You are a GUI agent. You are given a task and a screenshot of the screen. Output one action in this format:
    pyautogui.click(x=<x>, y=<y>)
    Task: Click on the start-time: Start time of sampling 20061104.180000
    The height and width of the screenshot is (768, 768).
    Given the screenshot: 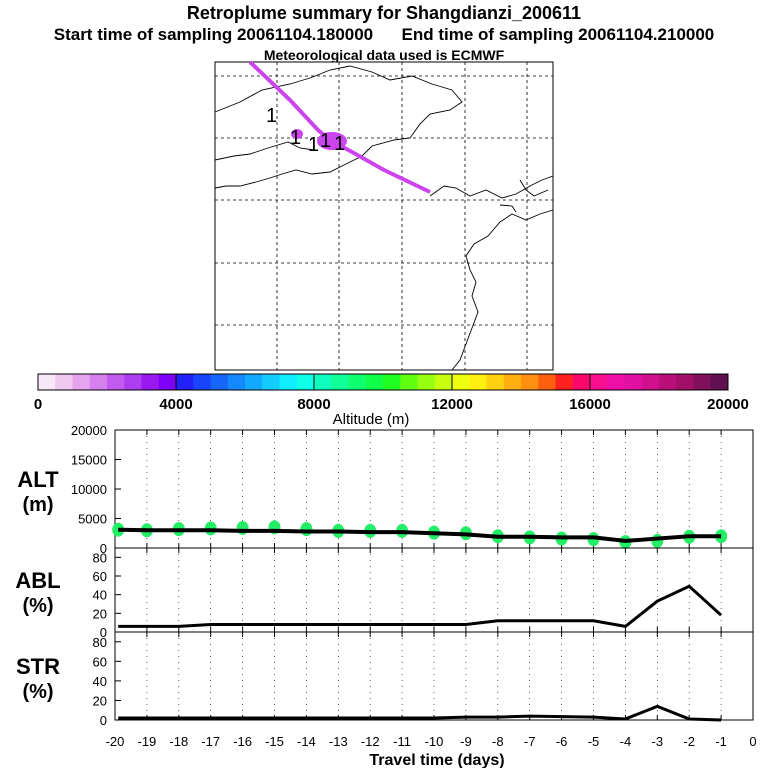 What is the action you would take?
    pyautogui.click(x=213, y=34)
    